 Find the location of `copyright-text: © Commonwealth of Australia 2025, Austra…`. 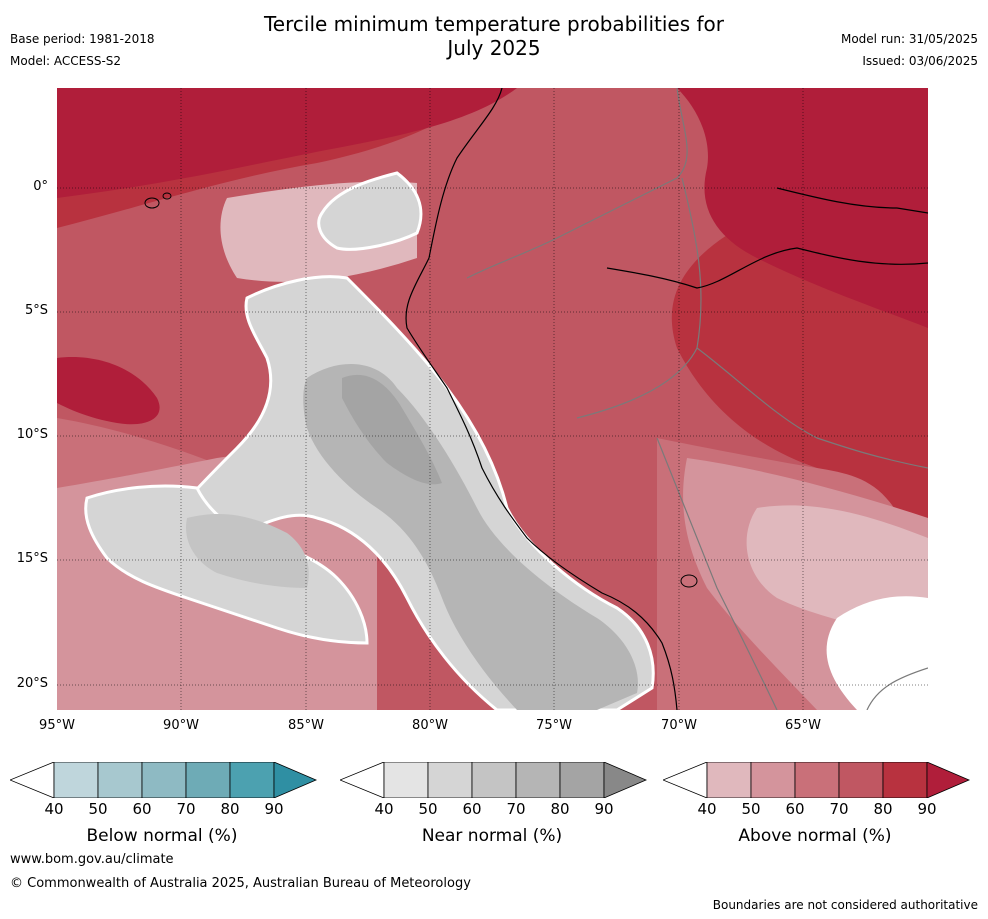

copyright-text: © Commonwealth of Australia 2025, Austra… is located at coordinates (240, 883).